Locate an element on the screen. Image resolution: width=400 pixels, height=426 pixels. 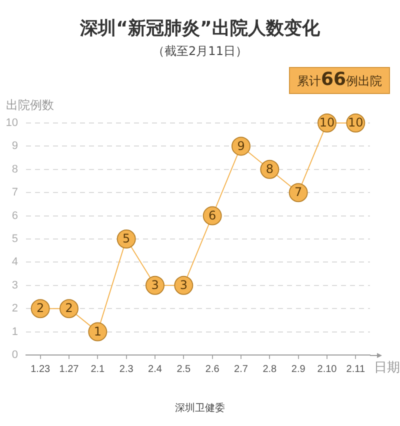
data-label: 8 is located at coordinates (270, 169).